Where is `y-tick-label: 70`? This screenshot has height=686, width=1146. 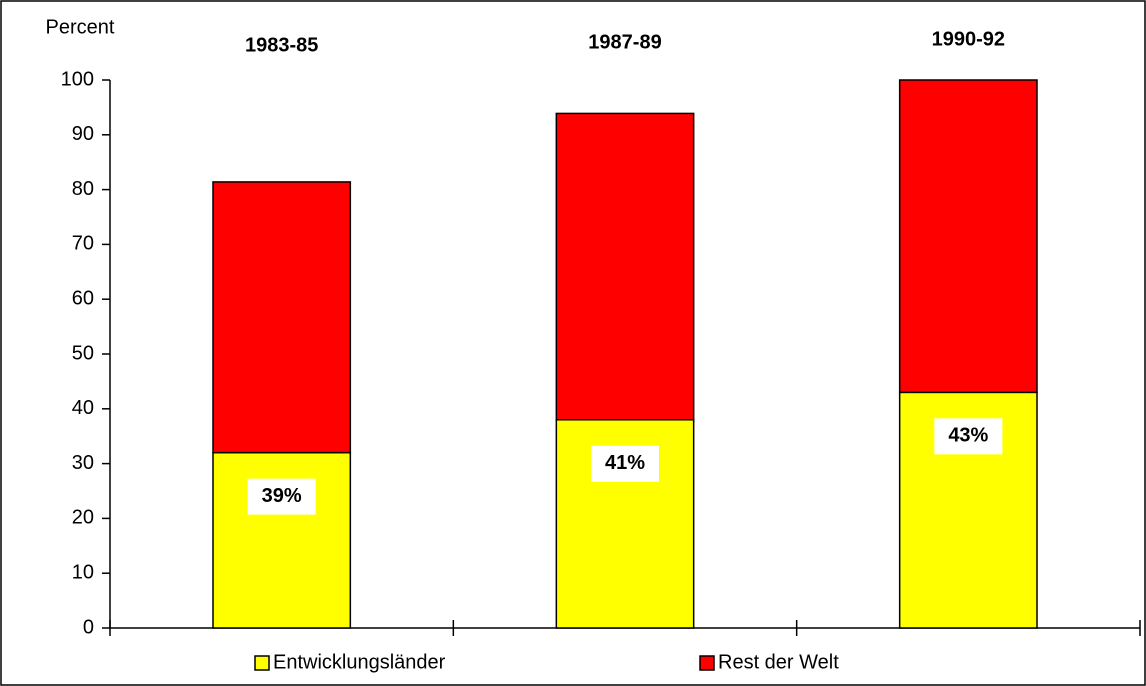 y-tick-label: 70 is located at coordinates (83, 244).